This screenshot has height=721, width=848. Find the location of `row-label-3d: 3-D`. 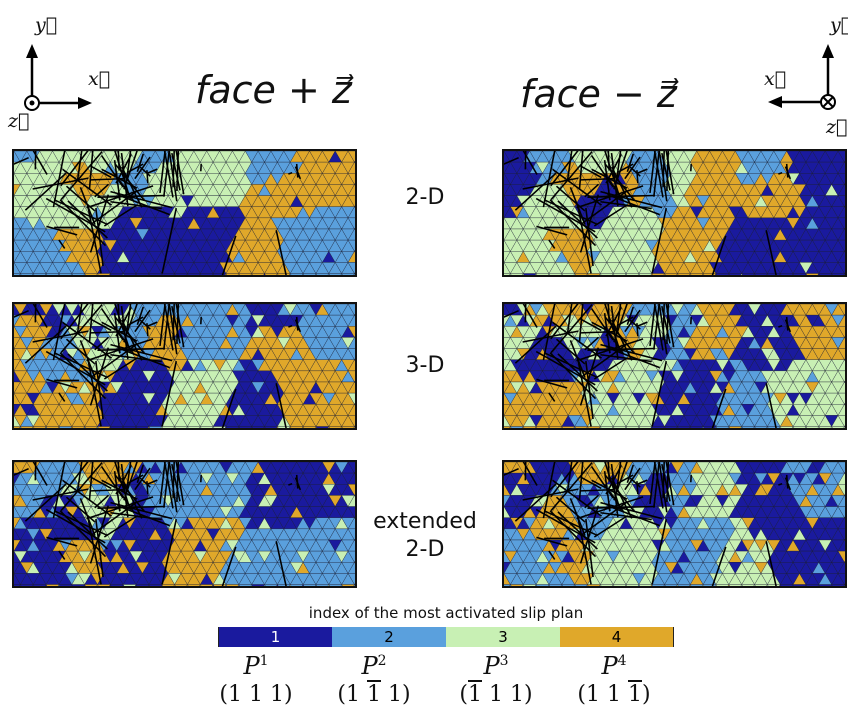

row-label-3d: 3-D is located at coordinates (425, 366).